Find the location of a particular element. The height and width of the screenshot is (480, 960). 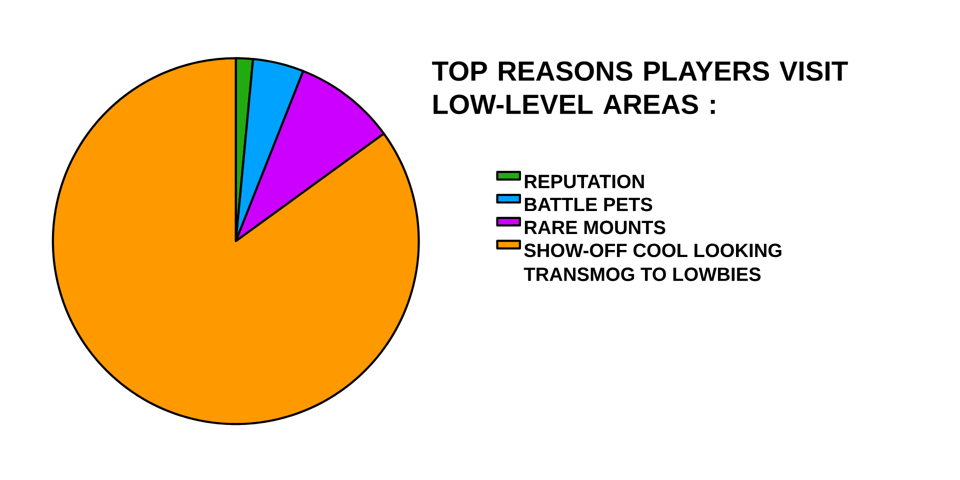

legend-label: SHOW-OFF COOL LOOKING TRANSMOG TO LOWBIES is located at coordinates (653, 263).